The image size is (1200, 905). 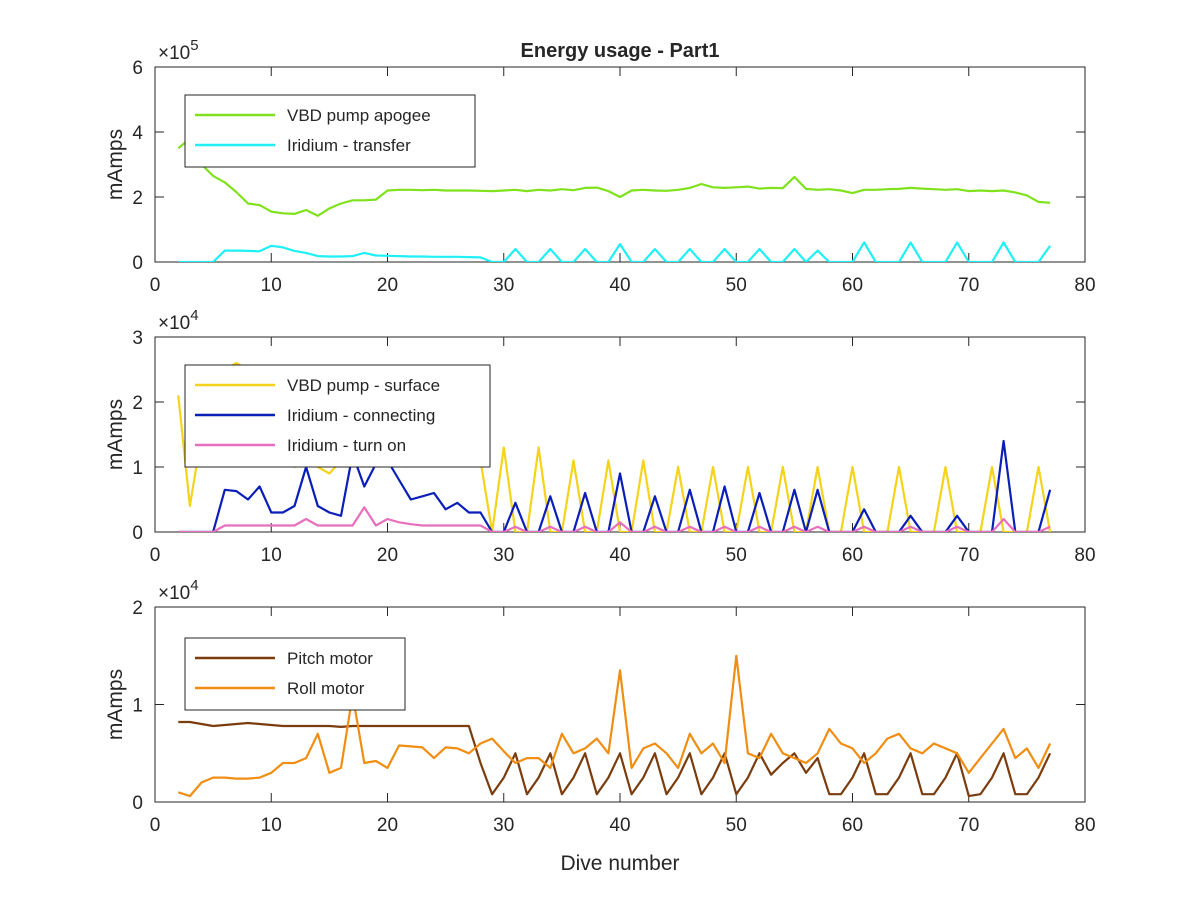 What do you see at coordinates (620, 51) in the screenshot?
I see `chart-title: Energy usage - Part1` at bounding box center [620, 51].